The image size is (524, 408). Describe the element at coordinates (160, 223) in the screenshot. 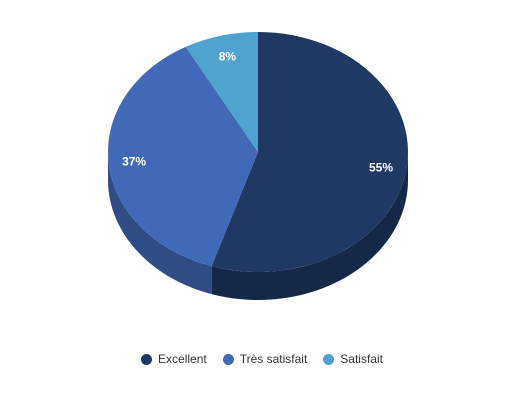

I see `pie-side-tres-satisfait` at that location.